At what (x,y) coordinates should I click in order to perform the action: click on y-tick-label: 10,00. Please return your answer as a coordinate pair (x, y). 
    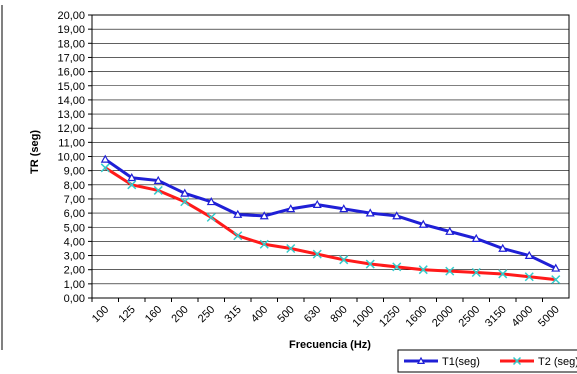
    Looking at the image, I should click on (71, 158).